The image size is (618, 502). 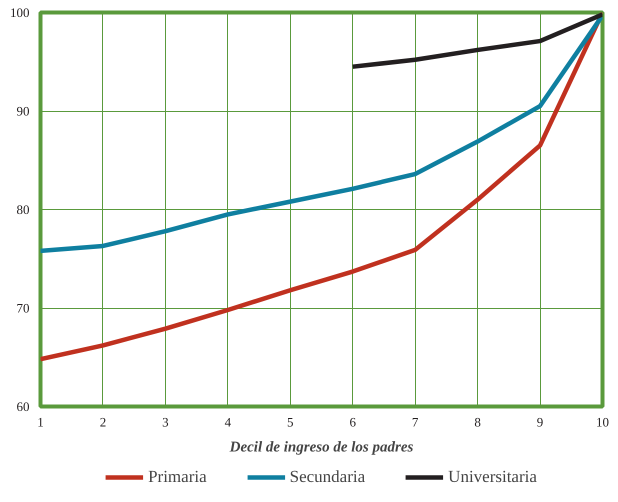 I want to click on legend-label: Primaria, so click(x=177, y=477).